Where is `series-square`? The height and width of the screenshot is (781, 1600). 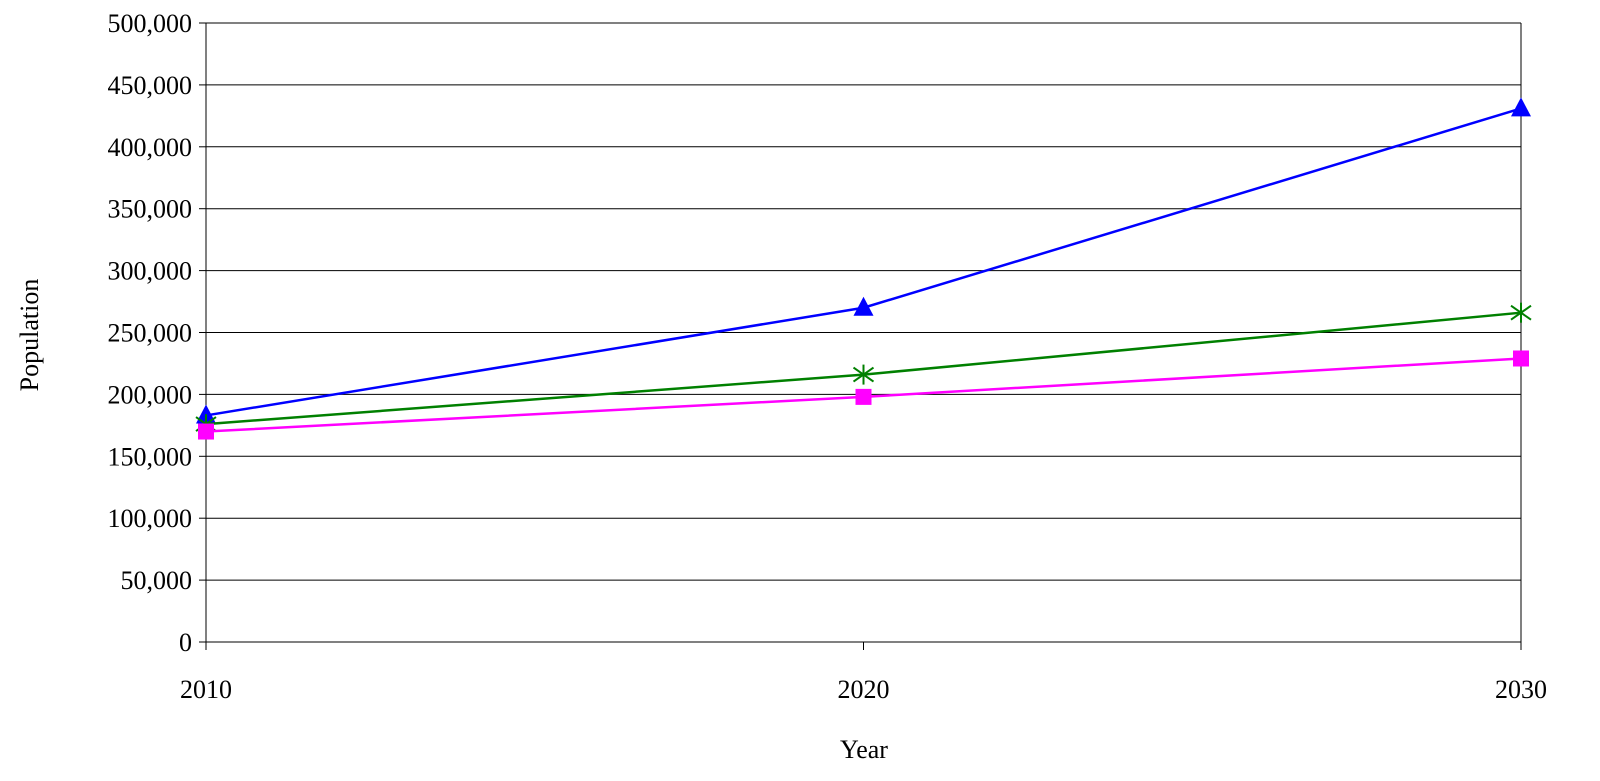
series-square is located at coordinates (863, 395).